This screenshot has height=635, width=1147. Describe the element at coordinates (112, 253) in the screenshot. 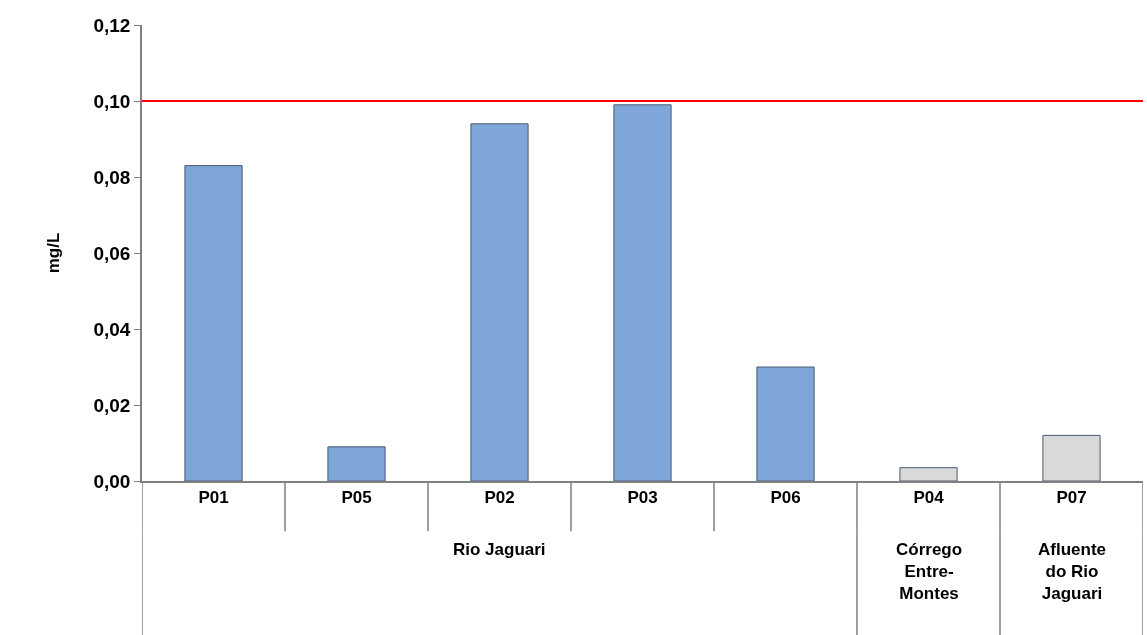

I see `y-tick-label: 0,06` at that location.